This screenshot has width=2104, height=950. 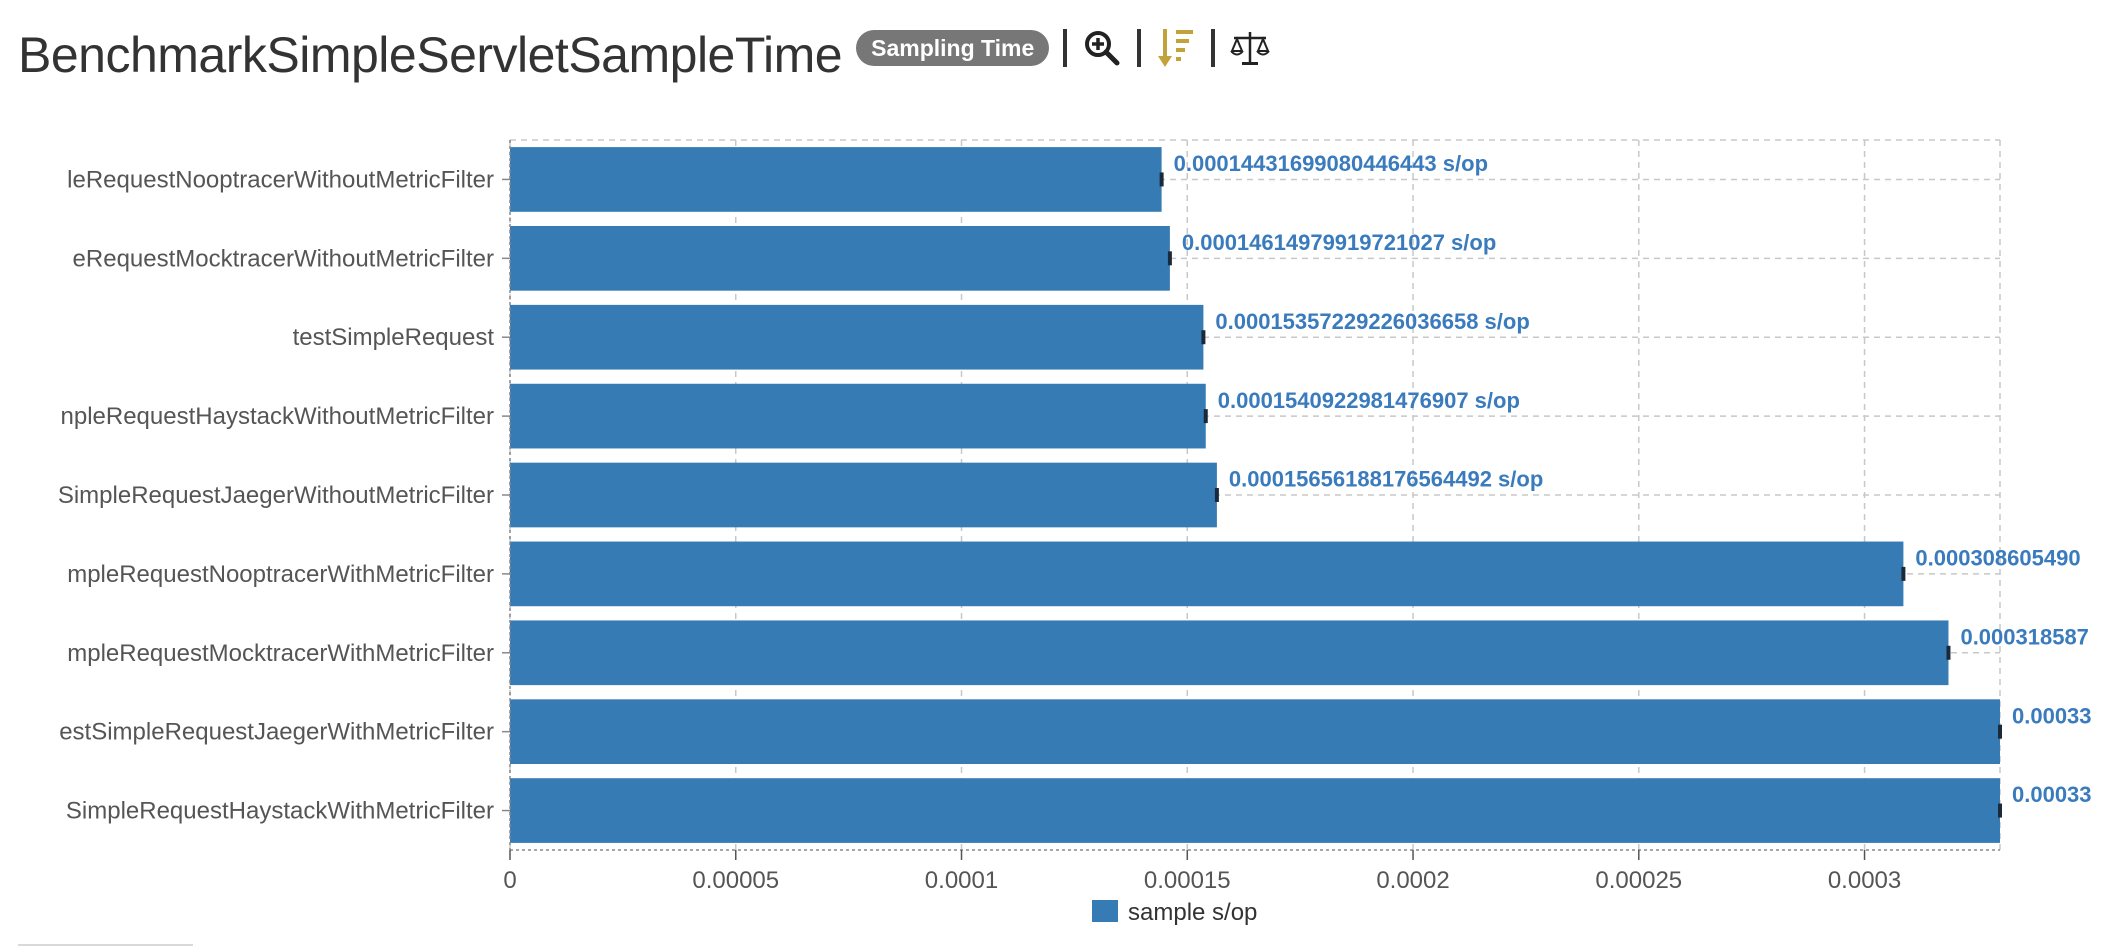 I want to click on x-tick-label: 0.00015, so click(x=1187, y=880).